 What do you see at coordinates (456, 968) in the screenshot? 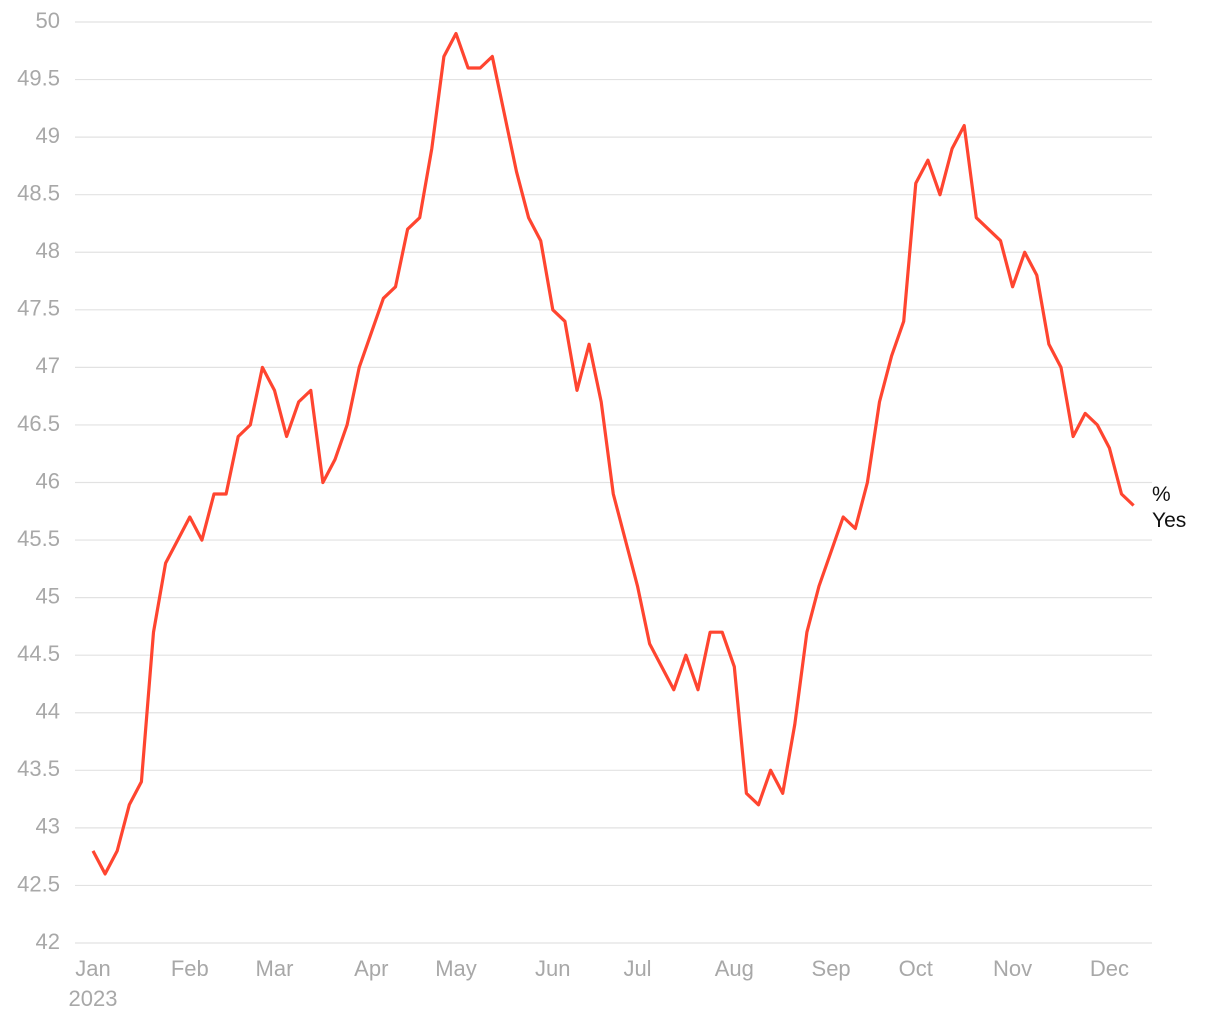
I see `x-tick-label: May` at bounding box center [456, 968].